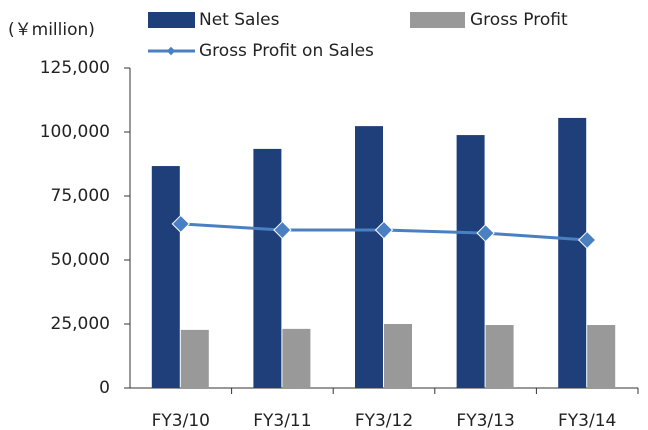 The height and width of the screenshot is (430, 648). I want to click on x-tick-label: FY3/11, so click(282, 420).